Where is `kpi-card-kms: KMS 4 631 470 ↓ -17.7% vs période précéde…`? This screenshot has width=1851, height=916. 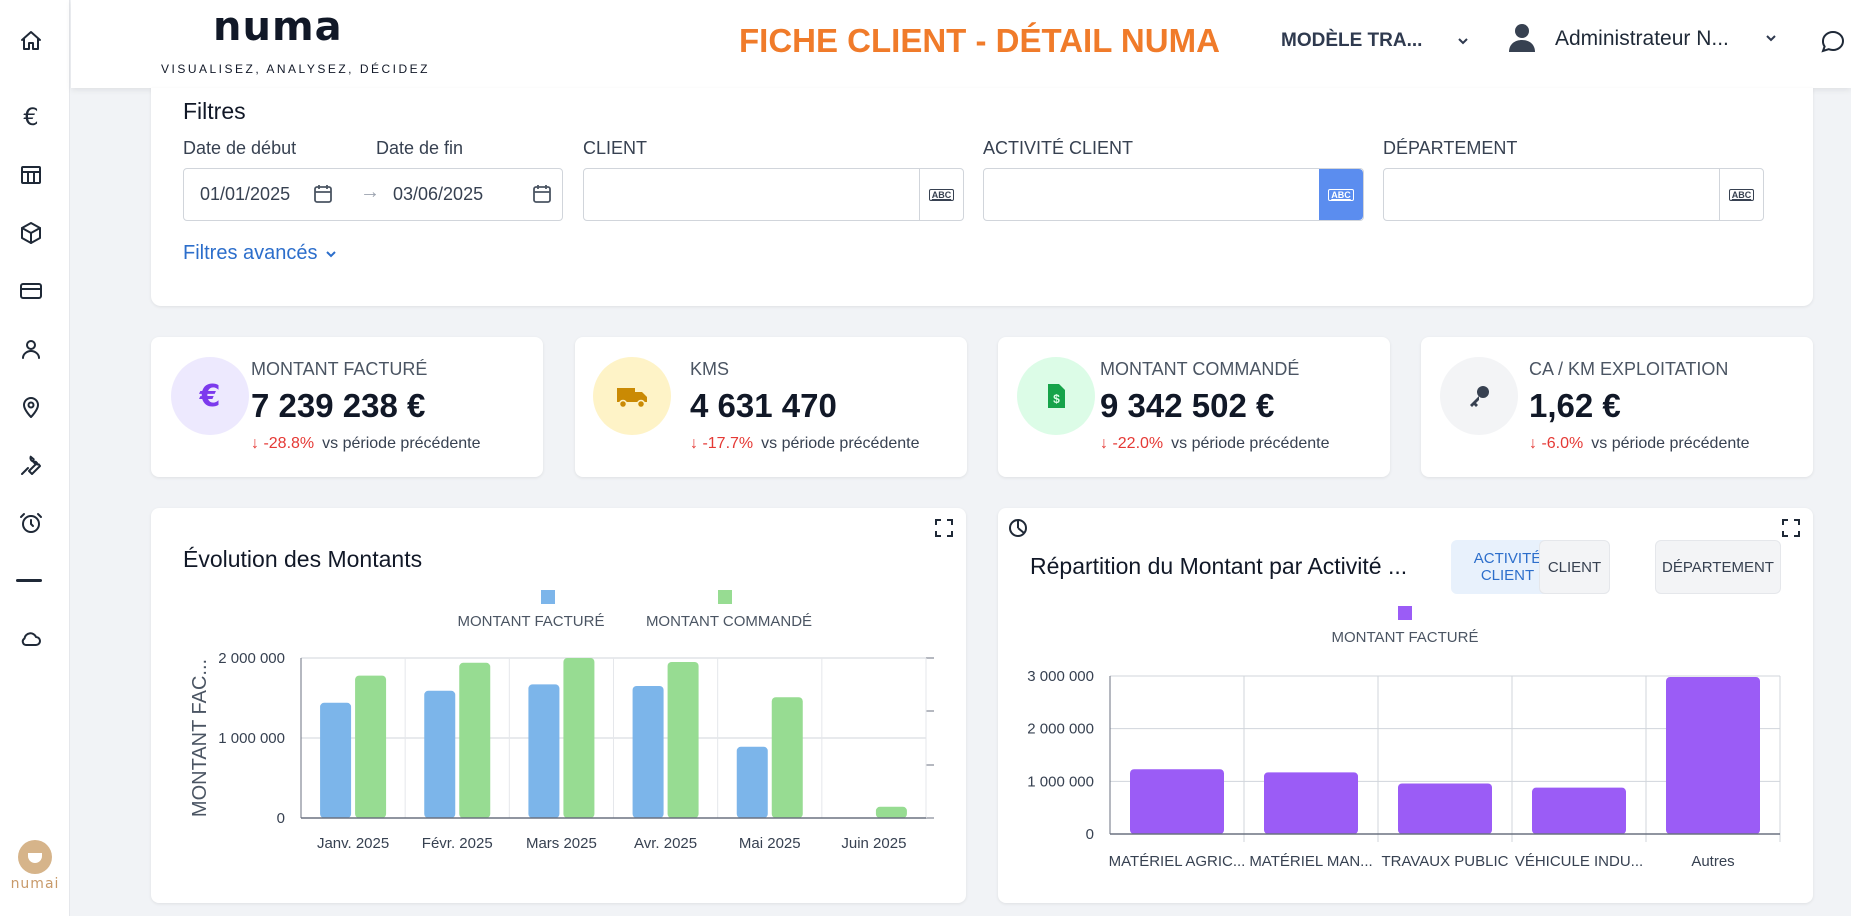
kpi-card-kms: KMS 4 631 470 ↓ -17.7% vs période précéde… is located at coordinates (771, 407).